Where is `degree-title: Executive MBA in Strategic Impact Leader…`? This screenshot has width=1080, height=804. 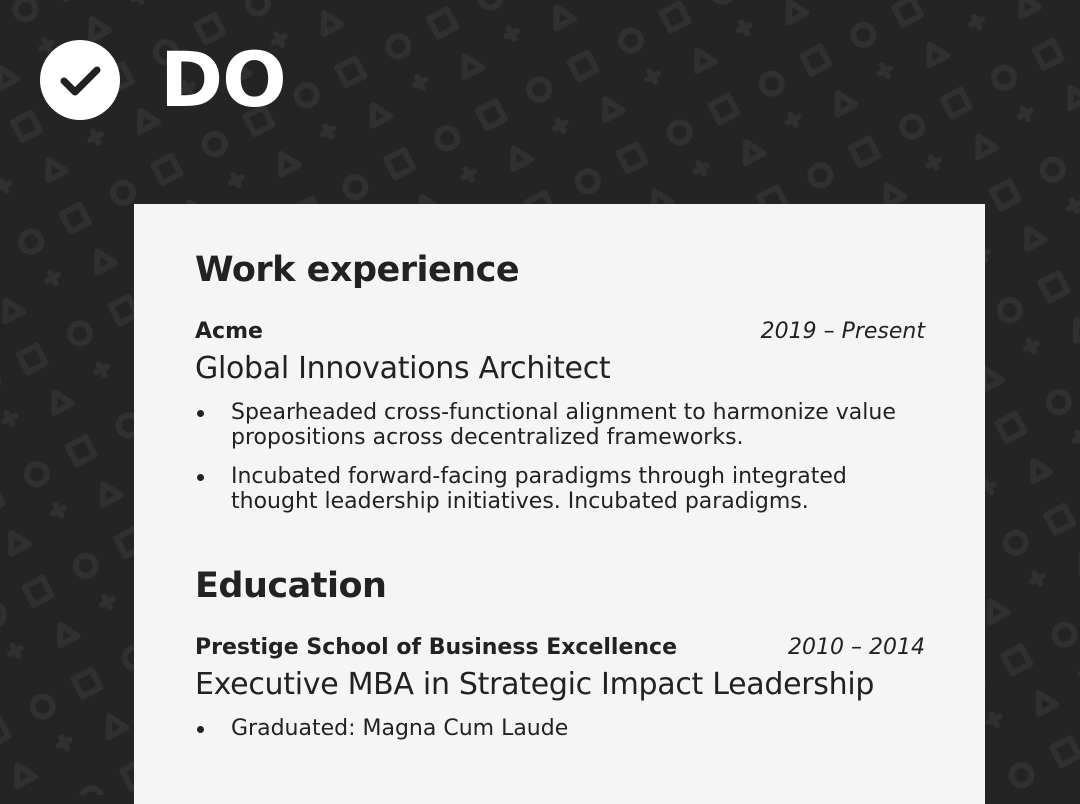
degree-title: Executive MBA in Strategic Impact Leader… is located at coordinates (535, 684).